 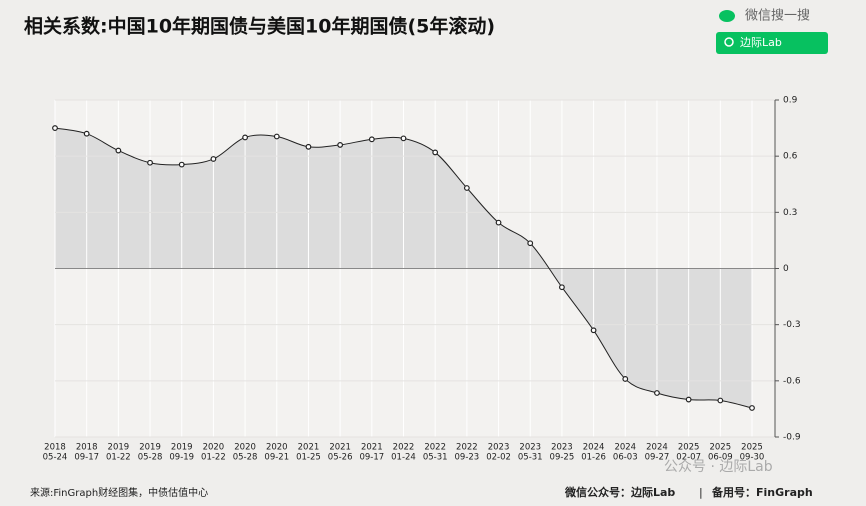 I want to click on y-tick-label: 0.3, so click(x=790, y=213).